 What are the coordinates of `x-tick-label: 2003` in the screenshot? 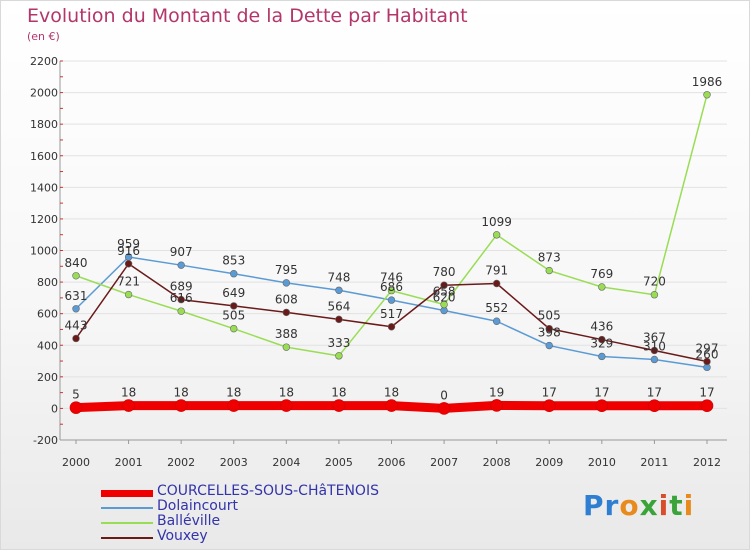 It's located at (234, 462).